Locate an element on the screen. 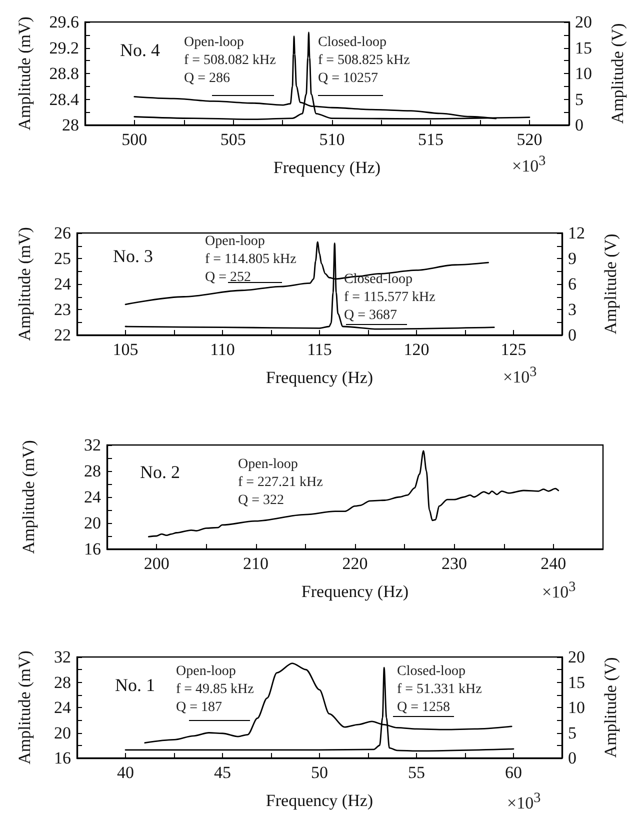 This screenshot has height=823, width=634. annotation: Open-loop f = 49.85 kHz Q = 187 is located at coordinates (215, 690).